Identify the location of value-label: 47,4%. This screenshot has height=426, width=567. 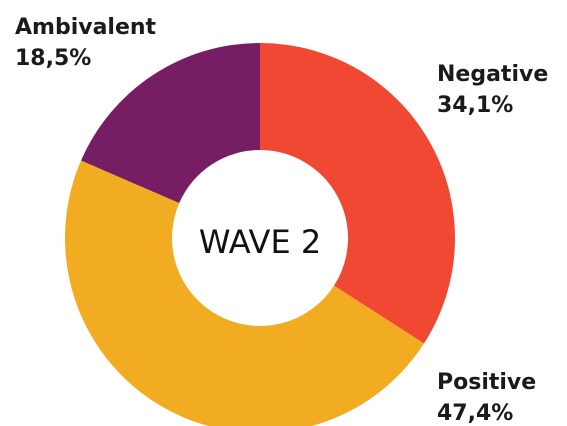
(475, 413).